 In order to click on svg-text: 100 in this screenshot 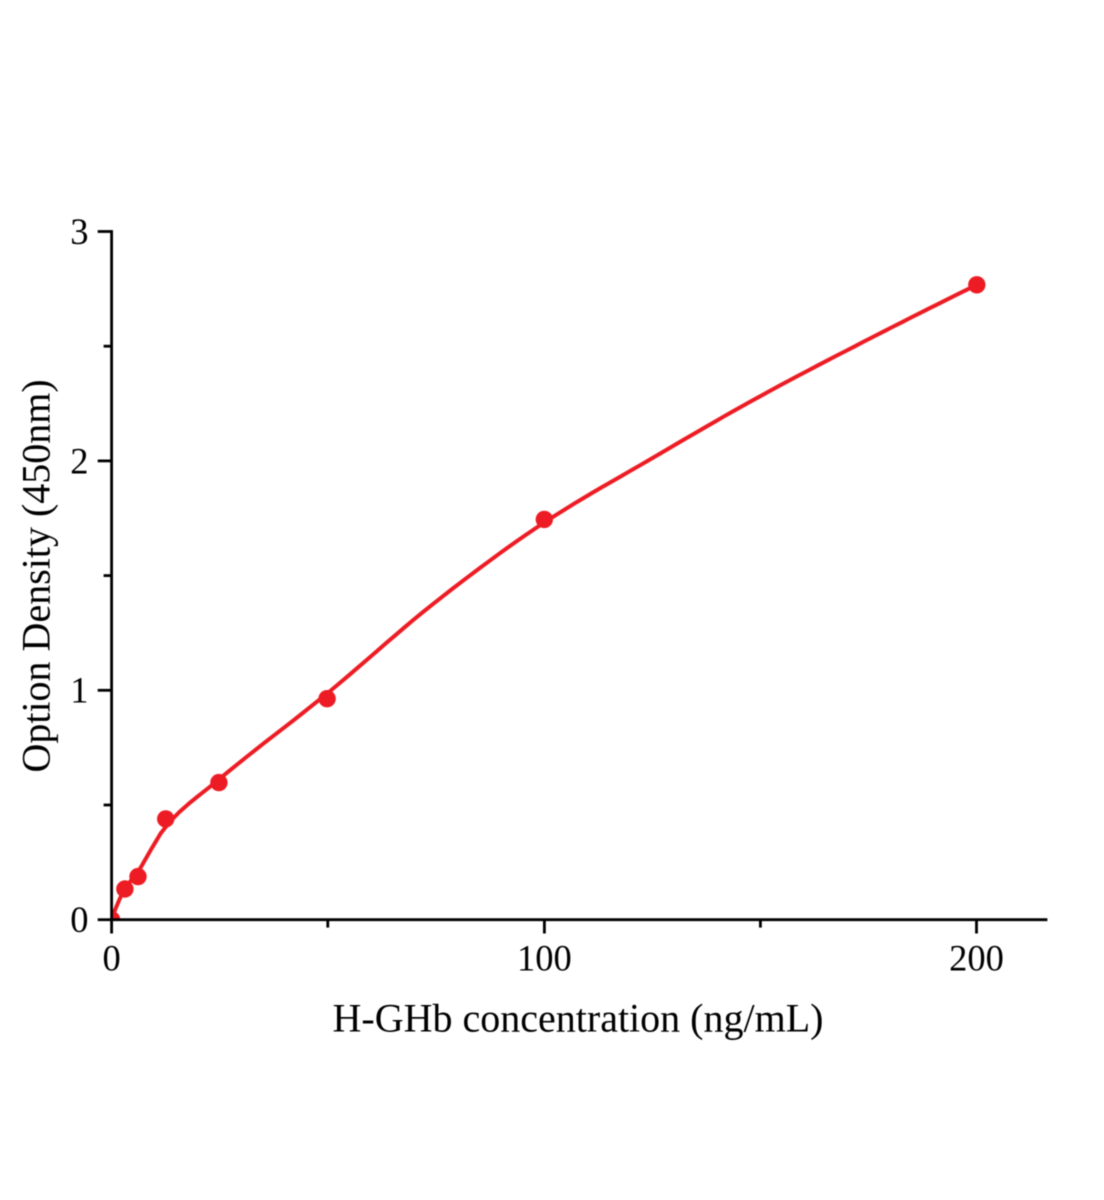, I will do `click(544, 957)`.